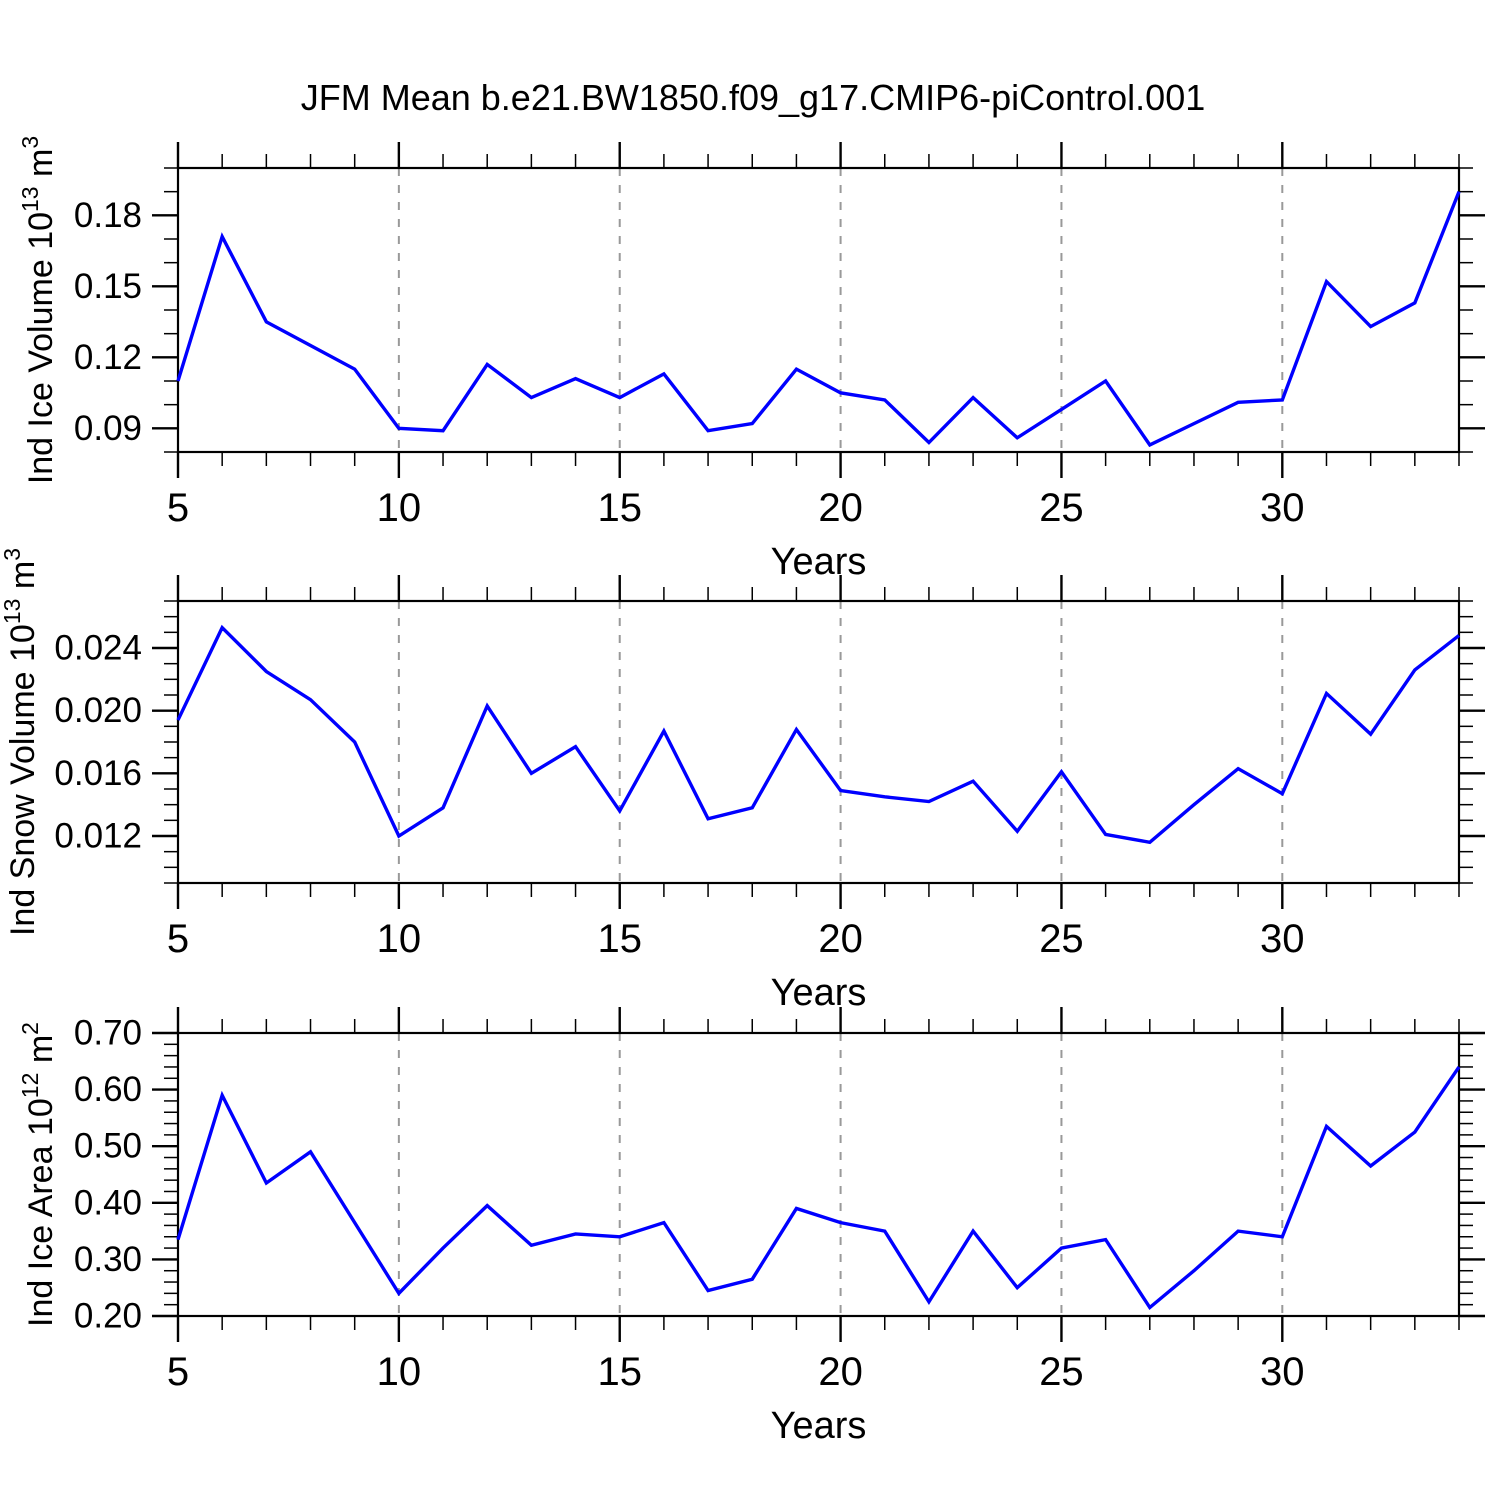 Image resolution: width=1500 pixels, height=1500 pixels. What do you see at coordinates (98, 710) in the screenshot?
I see `y-tick-label: 0.020` at bounding box center [98, 710].